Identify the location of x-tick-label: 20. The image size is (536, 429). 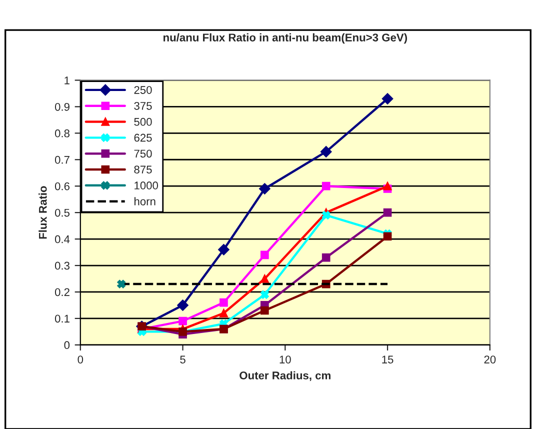
(490, 360).